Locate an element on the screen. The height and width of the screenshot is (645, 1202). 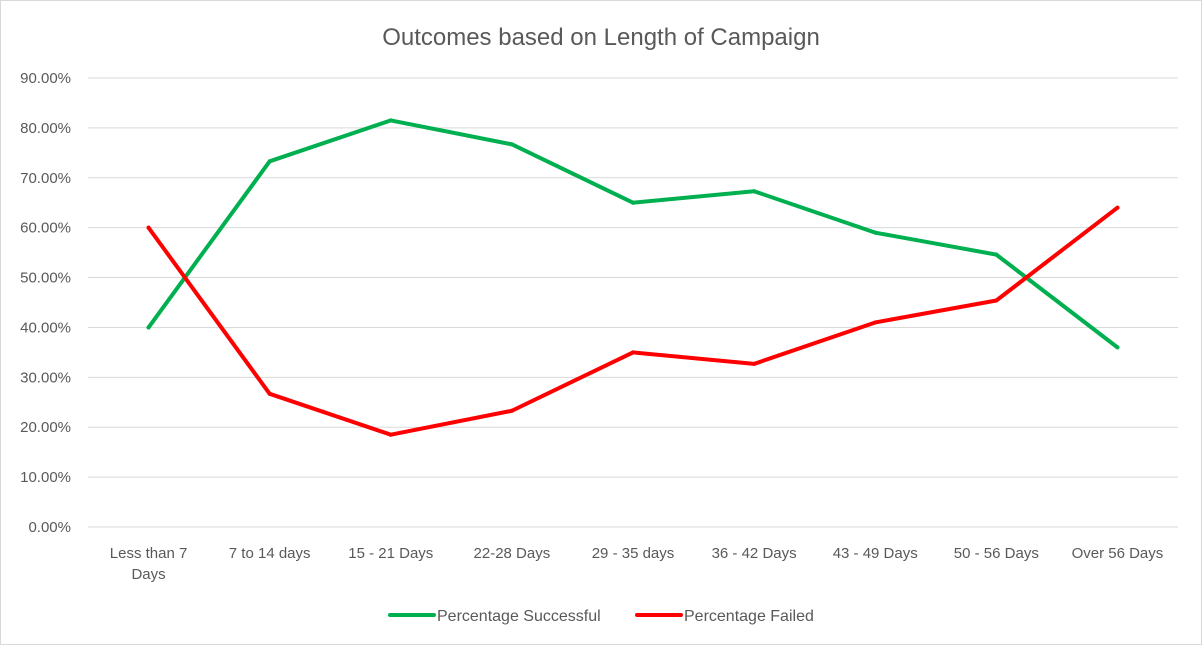
legend: Percentage Successful Percentage Failed is located at coordinates (601, 616).